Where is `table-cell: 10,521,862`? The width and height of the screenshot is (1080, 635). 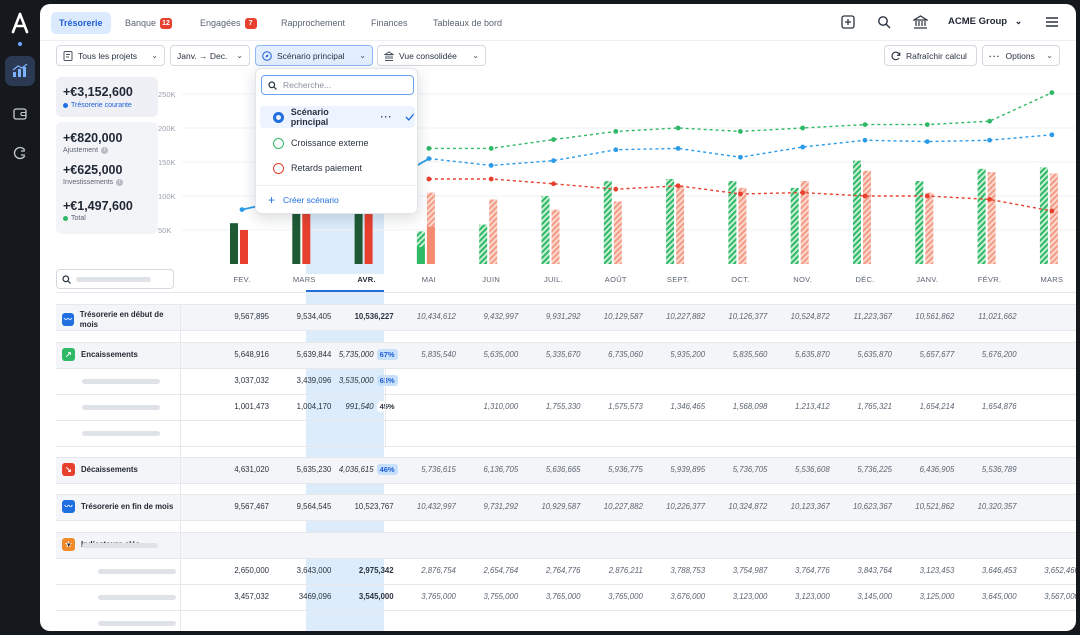
table-cell: 10,521,862 is located at coordinates (935, 506).